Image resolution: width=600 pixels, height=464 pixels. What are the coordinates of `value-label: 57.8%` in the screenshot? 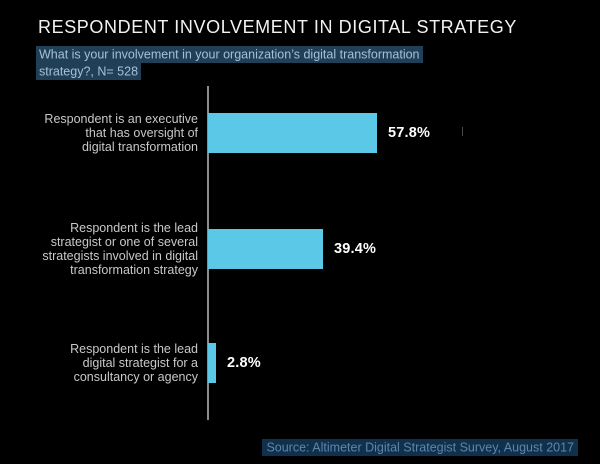 It's located at (409, 133).